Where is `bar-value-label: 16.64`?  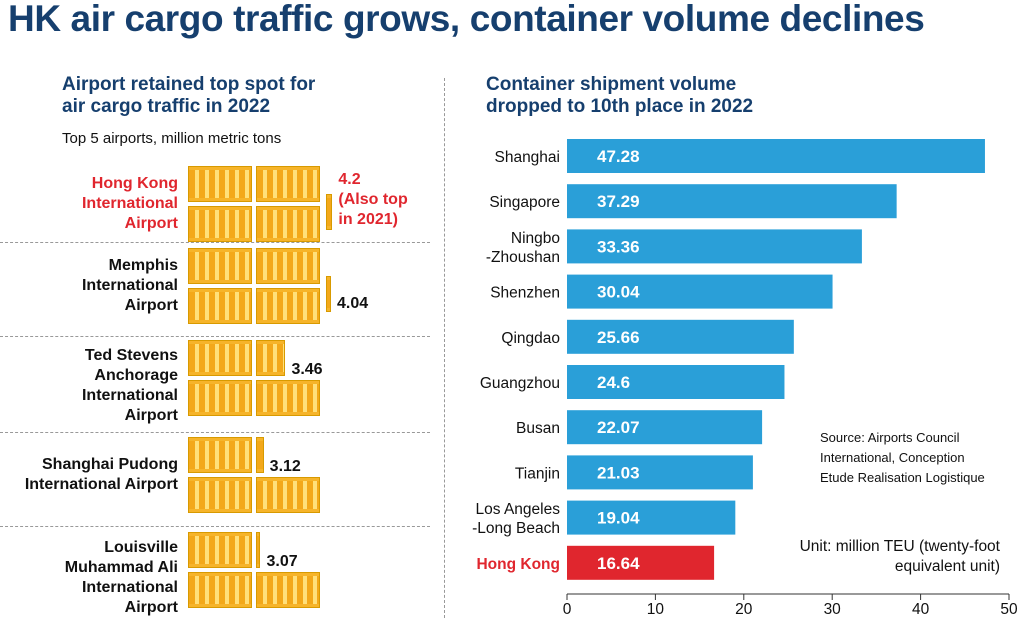 bar-value-label: 16.64 is located at coordinates (618, 563).